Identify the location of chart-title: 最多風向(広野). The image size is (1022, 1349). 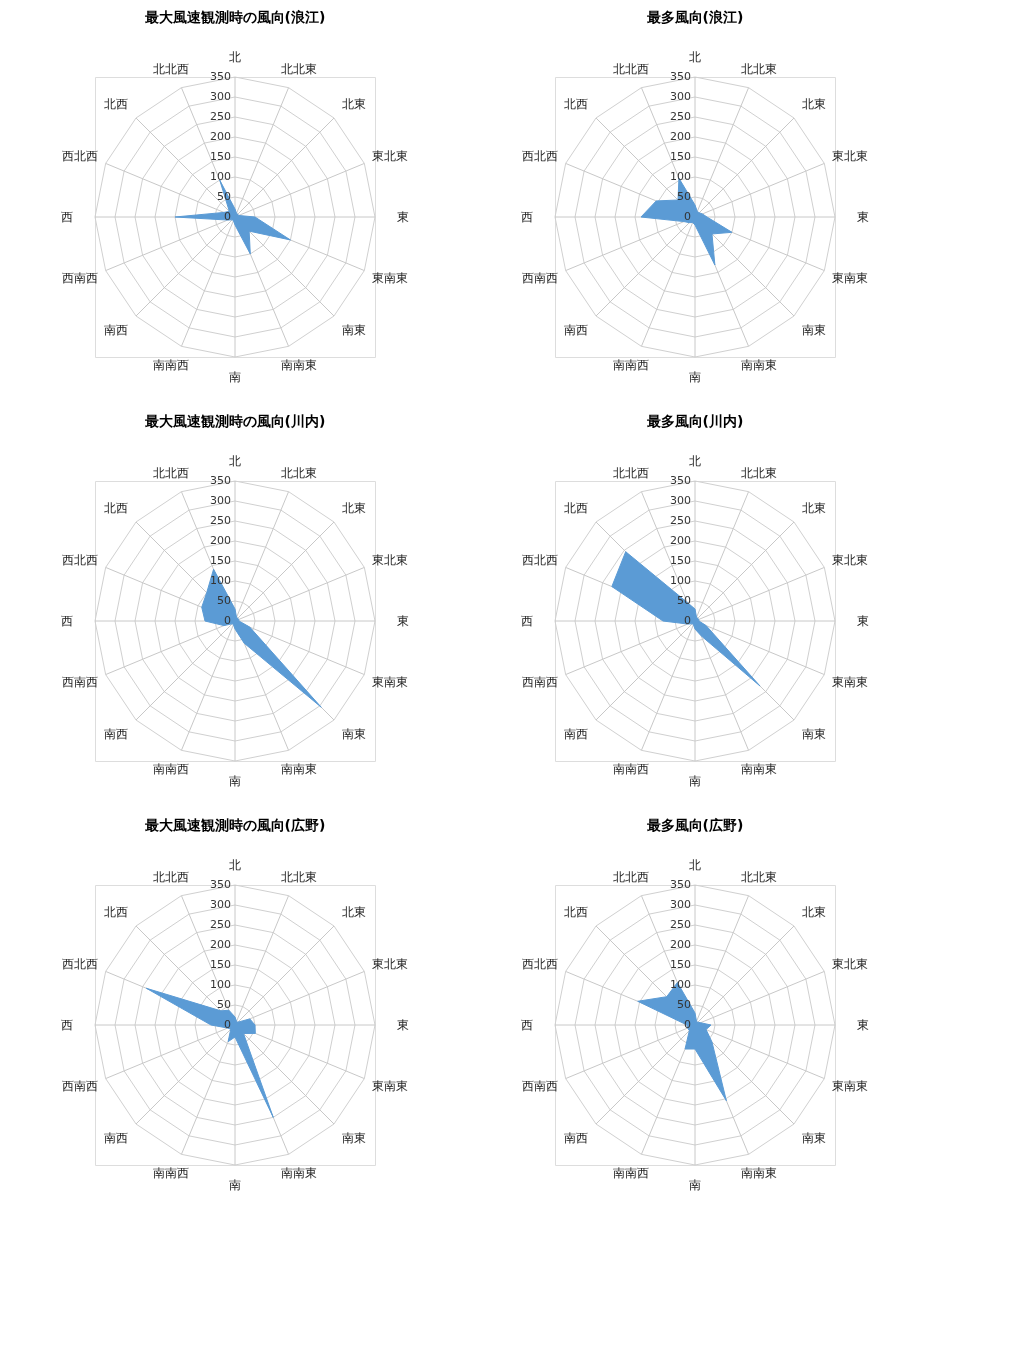
(694, 825).